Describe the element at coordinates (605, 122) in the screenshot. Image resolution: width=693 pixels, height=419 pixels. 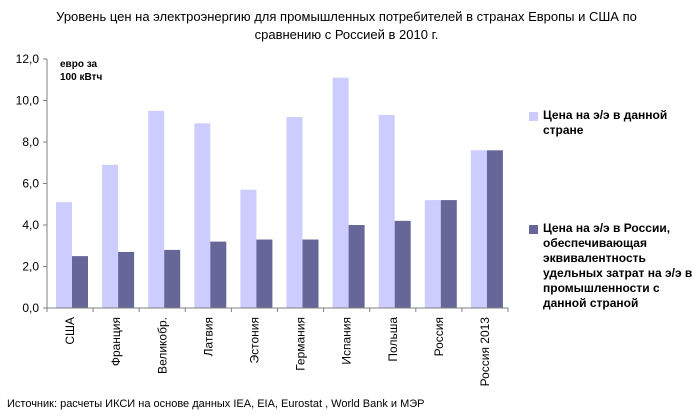
I see `legend-label-series-1: Цена на э/э в данной стране` at that location.